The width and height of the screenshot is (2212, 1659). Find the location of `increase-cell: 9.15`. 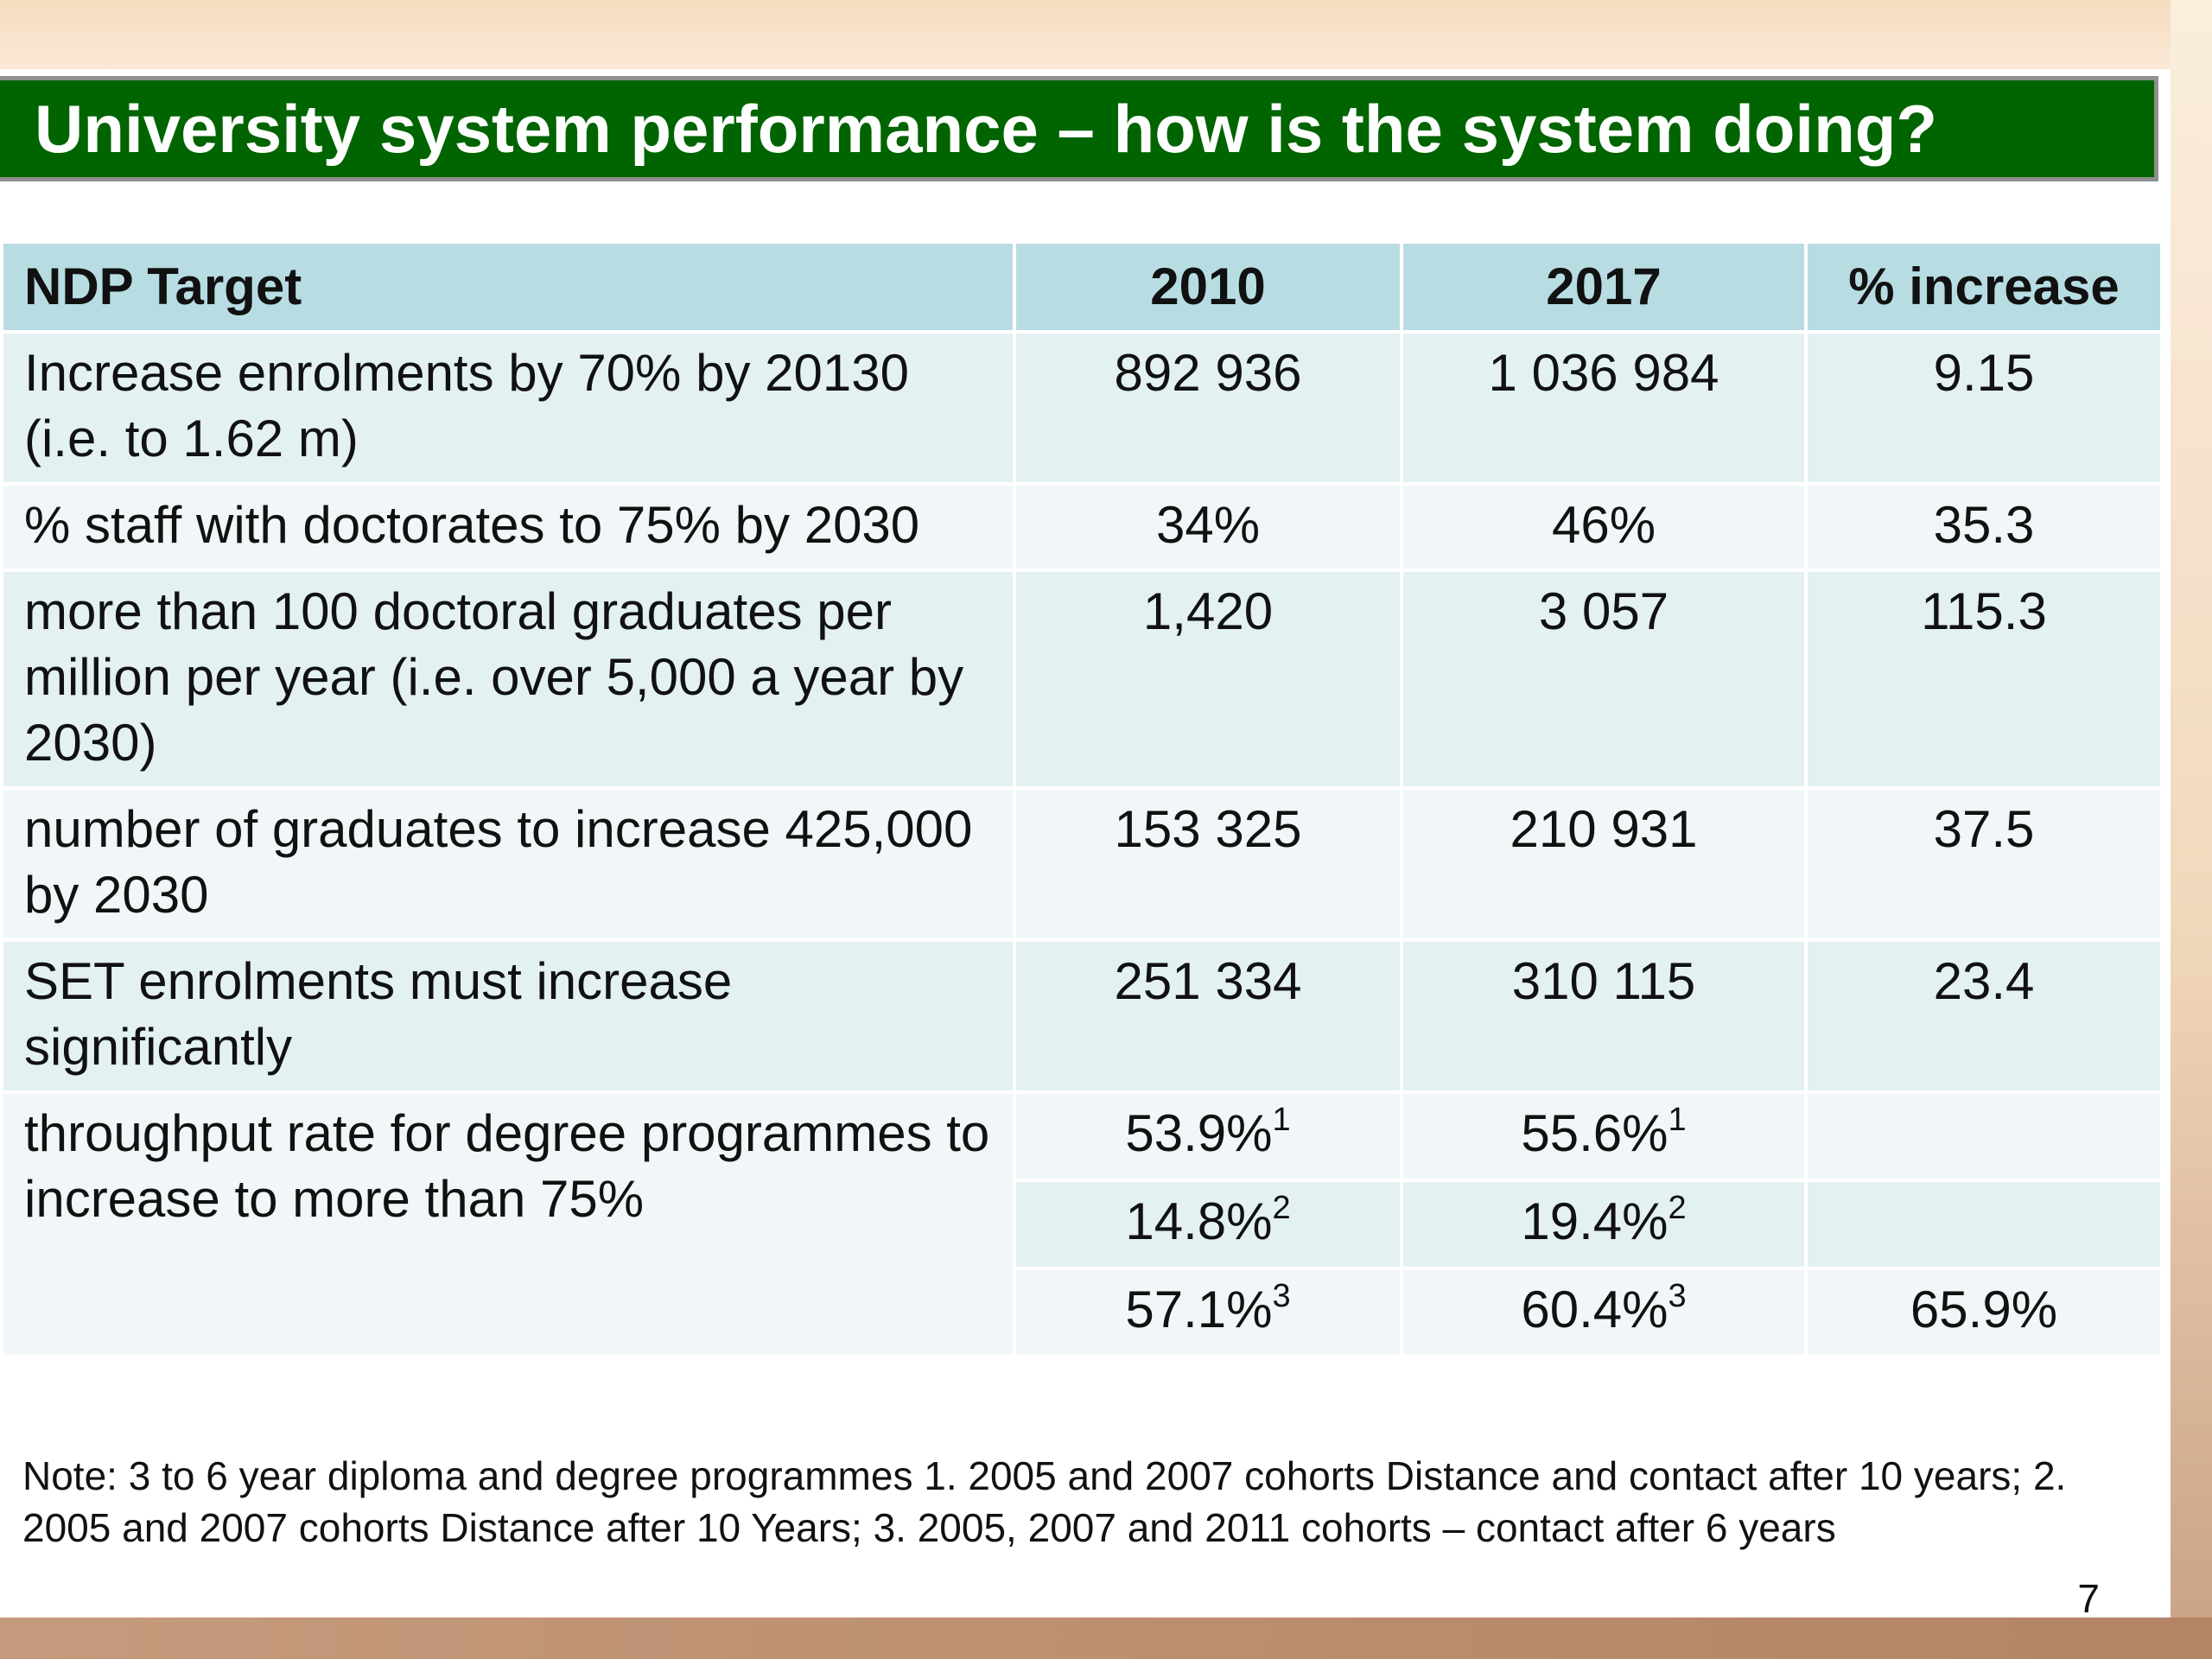

increase-cell: 9.15 is located at coordinates (1984, 408).